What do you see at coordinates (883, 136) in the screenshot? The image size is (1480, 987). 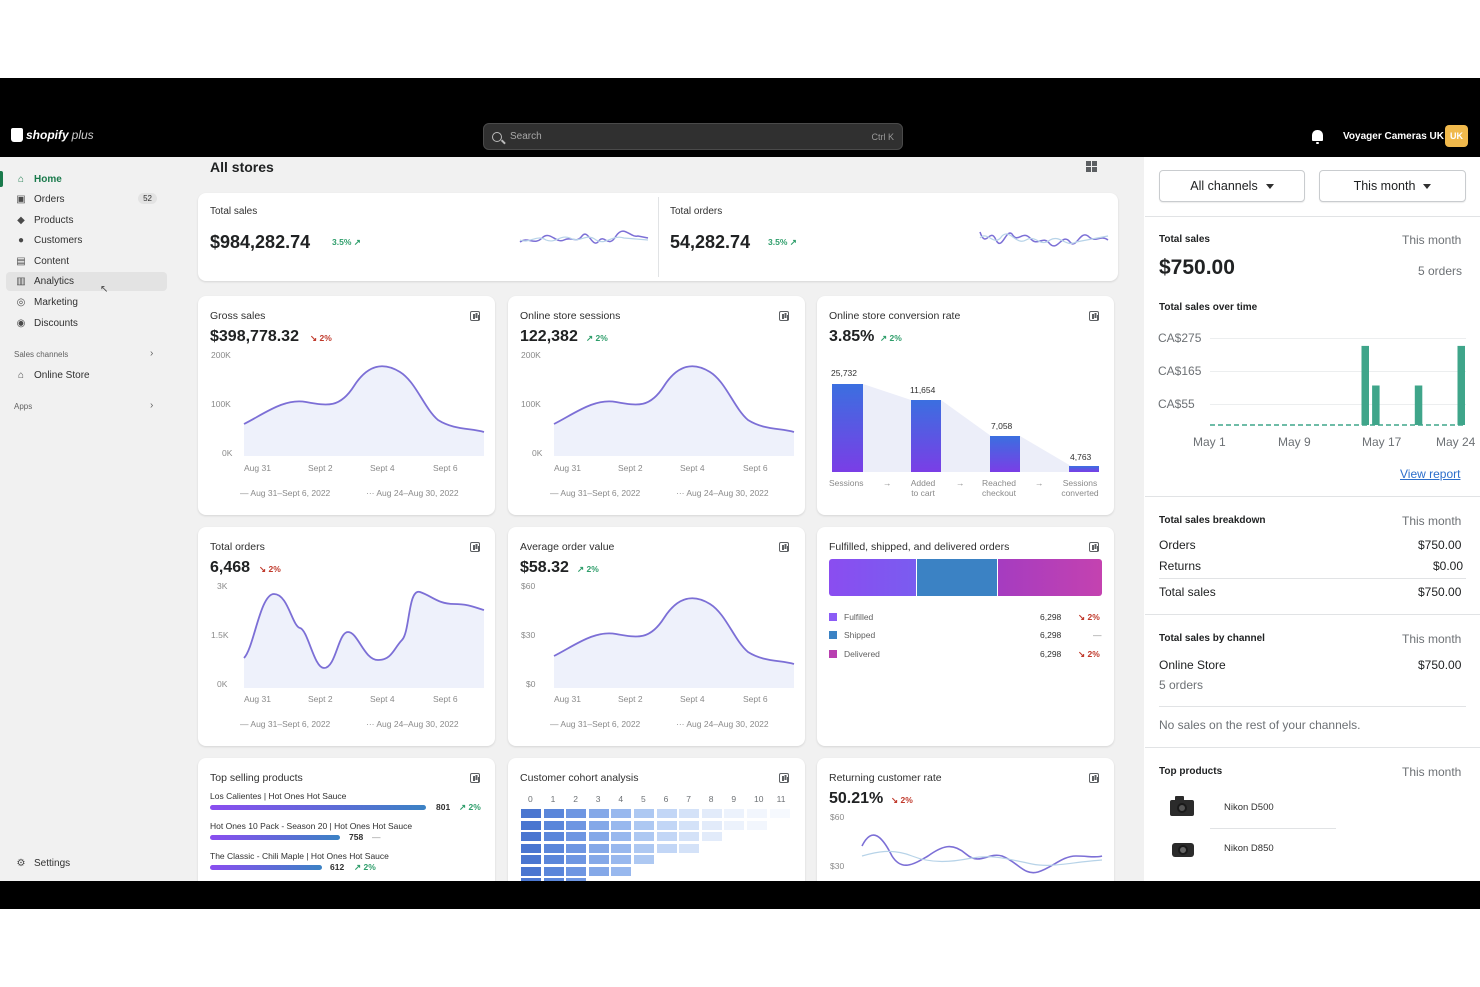 I see `search-shortcut: Ctrl K` at bounding box center [883, 136].